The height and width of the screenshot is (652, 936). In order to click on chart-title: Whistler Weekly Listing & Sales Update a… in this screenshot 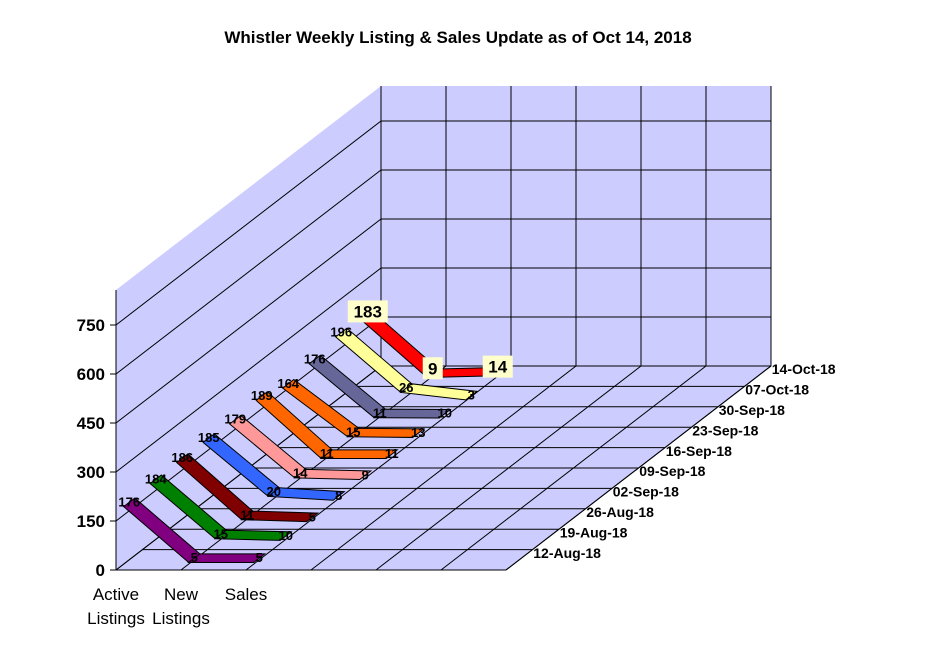, I will do `click(457, 37)`.